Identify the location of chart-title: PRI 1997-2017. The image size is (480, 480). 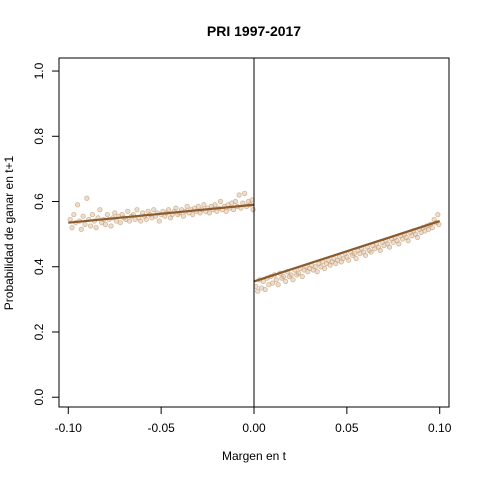
(254, 31).